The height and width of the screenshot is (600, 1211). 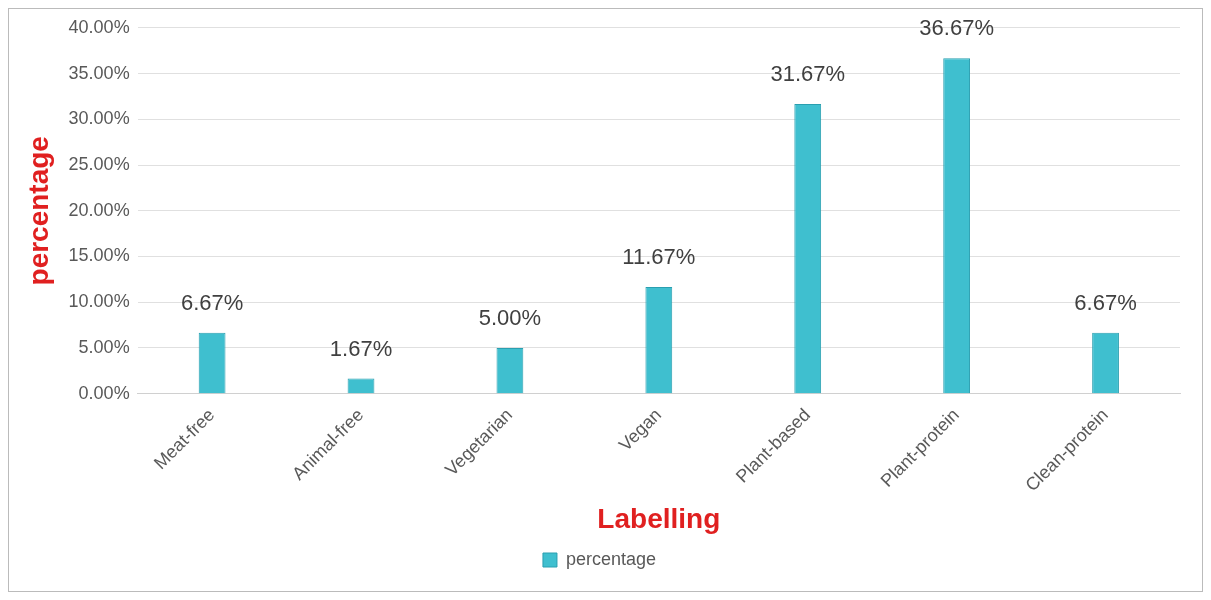 I want to click on y-tick-label: 15.00%, so click(x=99, y=255).